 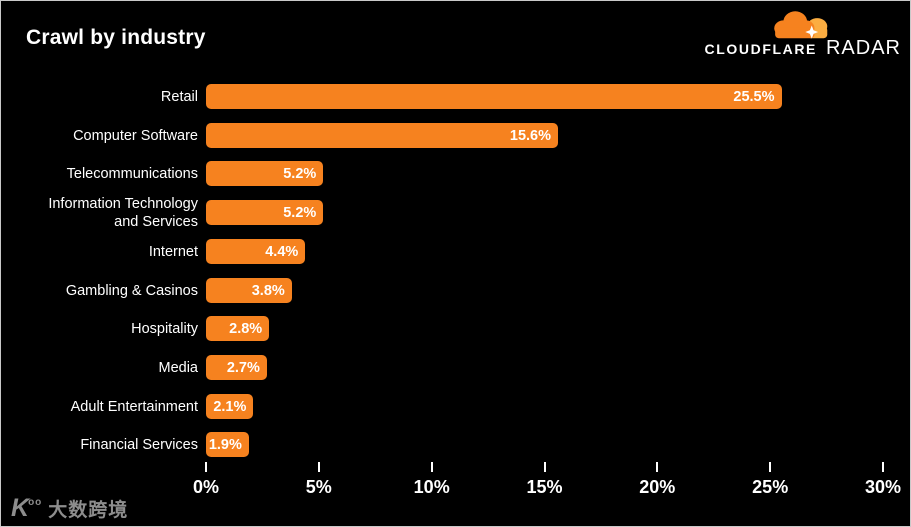 What do you see at coordinates (455, 290) in the screenshot?
I see `chart-row: Gambling & Casinos 3.8%` at bounding box center [455, 290].